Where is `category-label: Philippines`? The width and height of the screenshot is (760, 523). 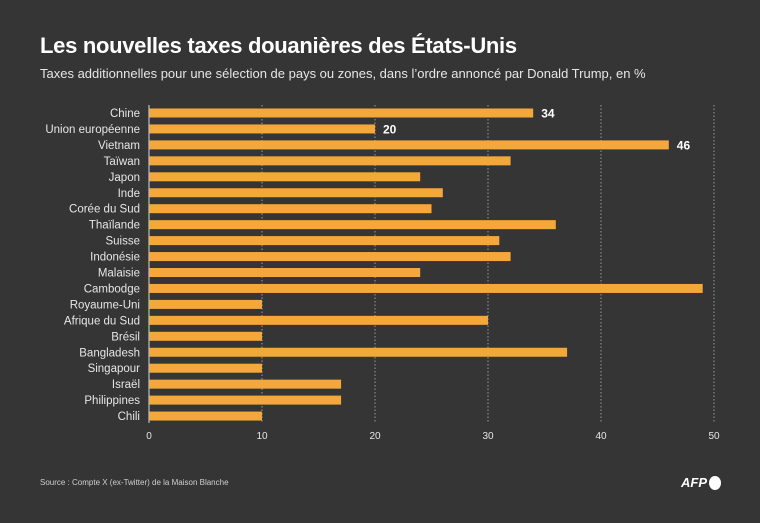
category-label: Philippines is located at coordinates (112, 401).